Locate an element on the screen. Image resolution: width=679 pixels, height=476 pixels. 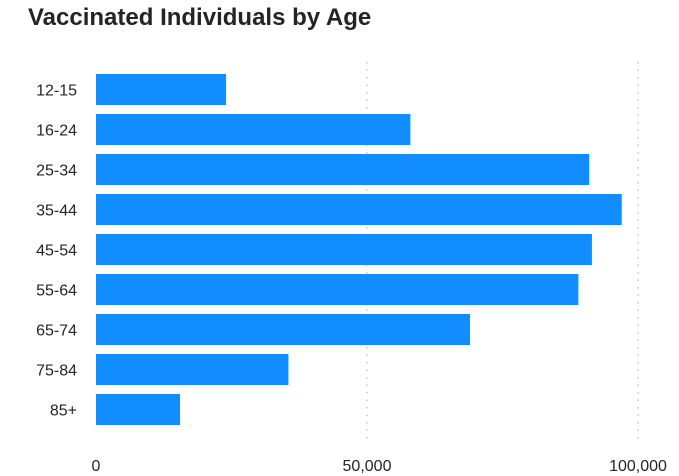
category-label: 12-15 is located at coordinates (56, 91).